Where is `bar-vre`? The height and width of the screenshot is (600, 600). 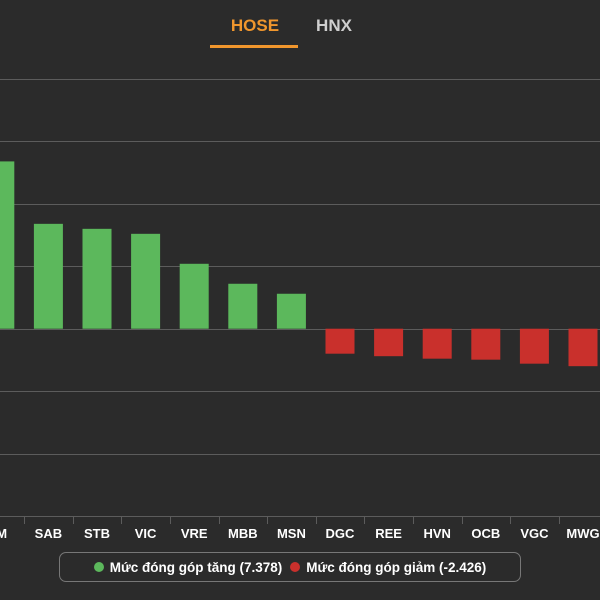 bar-vre is located at coordinates (194, 296).